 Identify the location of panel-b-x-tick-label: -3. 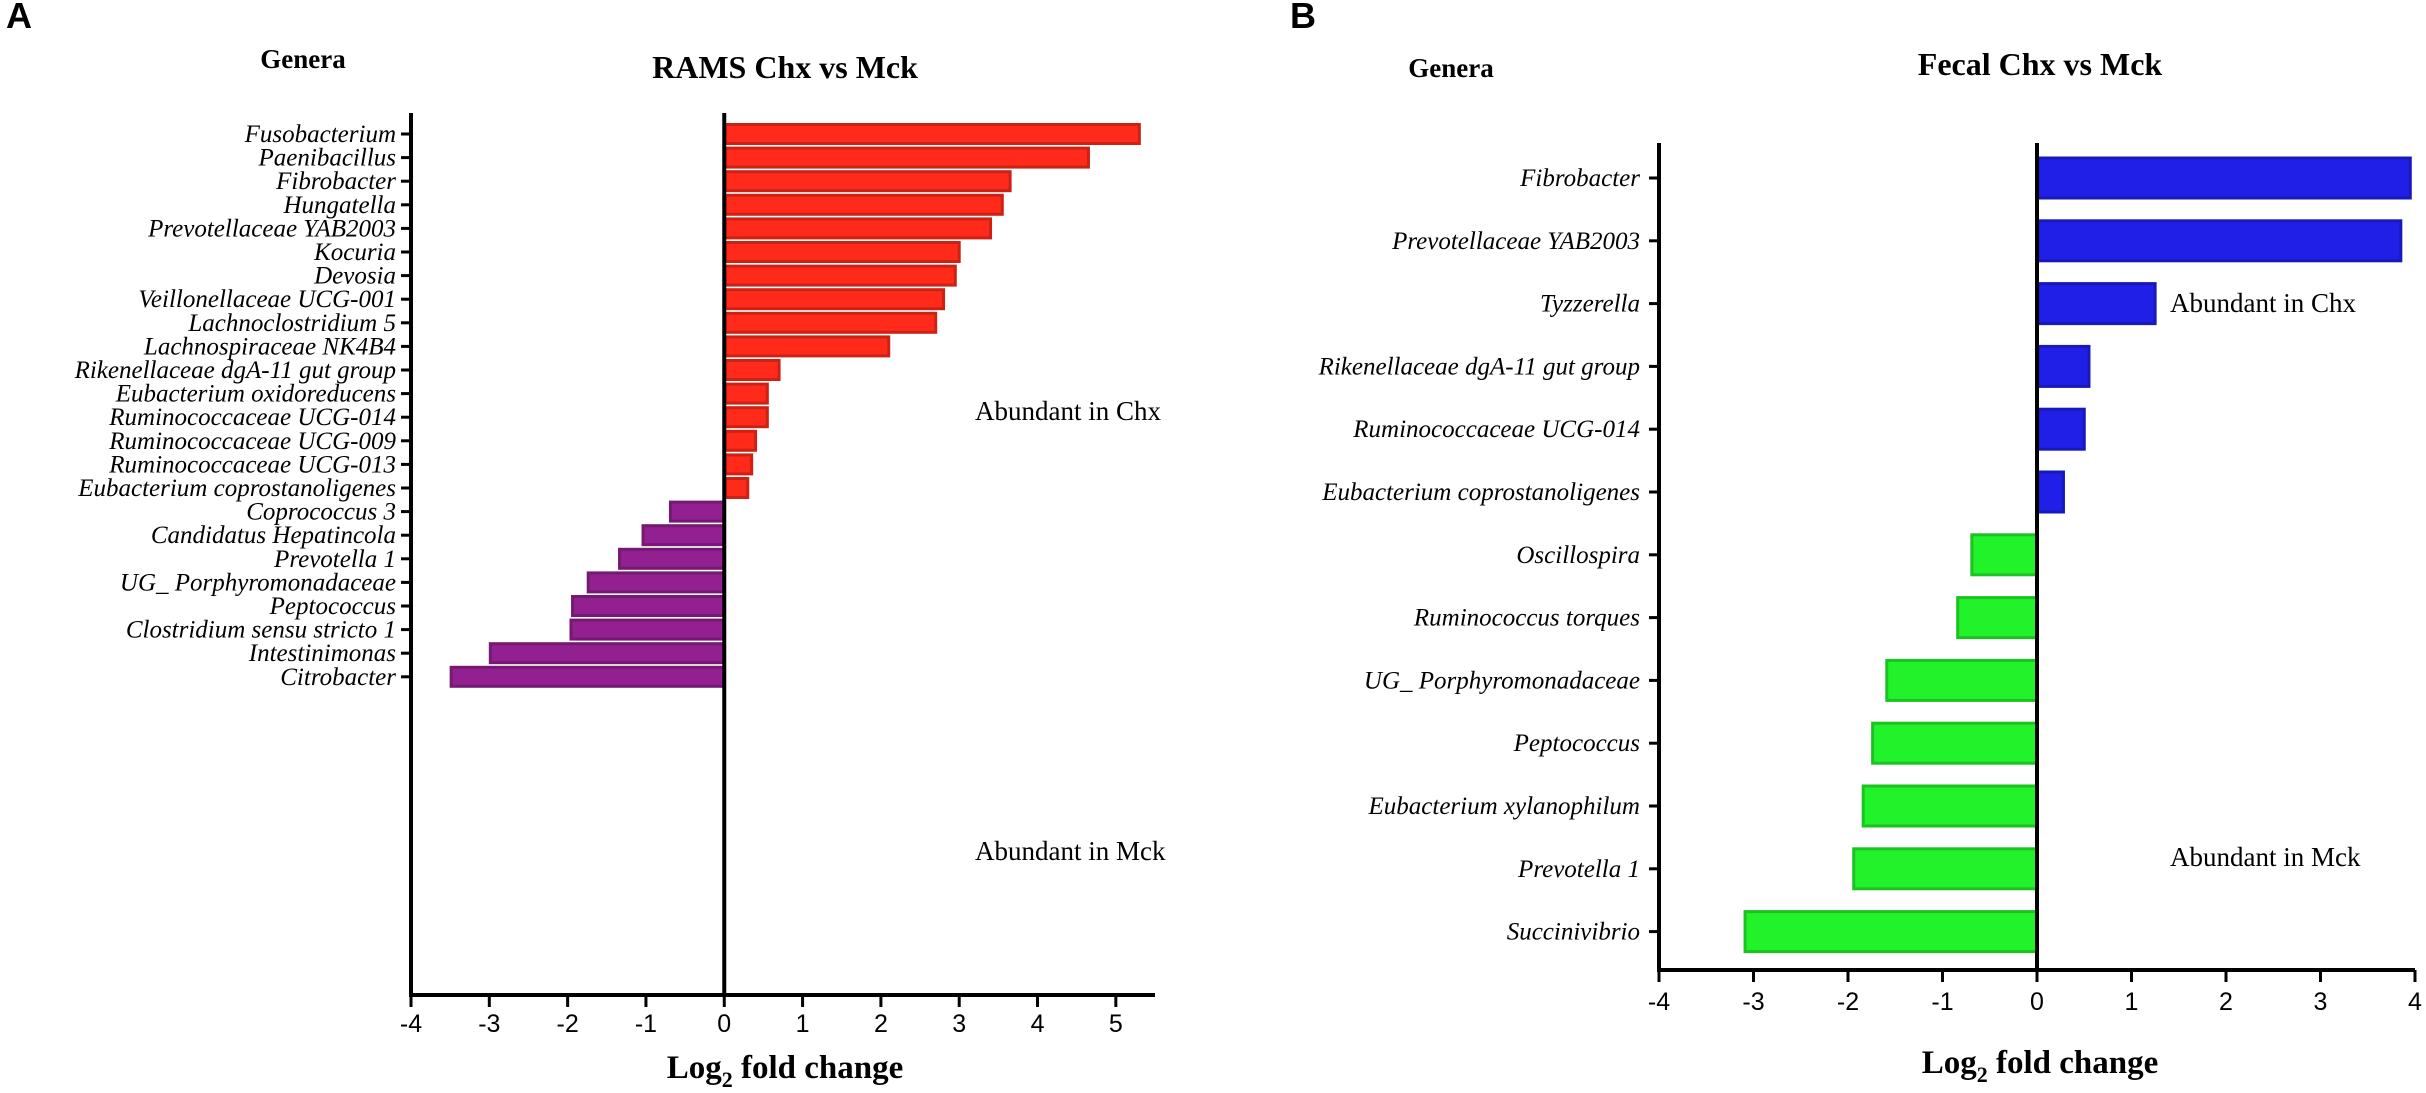
(1753, 1002).